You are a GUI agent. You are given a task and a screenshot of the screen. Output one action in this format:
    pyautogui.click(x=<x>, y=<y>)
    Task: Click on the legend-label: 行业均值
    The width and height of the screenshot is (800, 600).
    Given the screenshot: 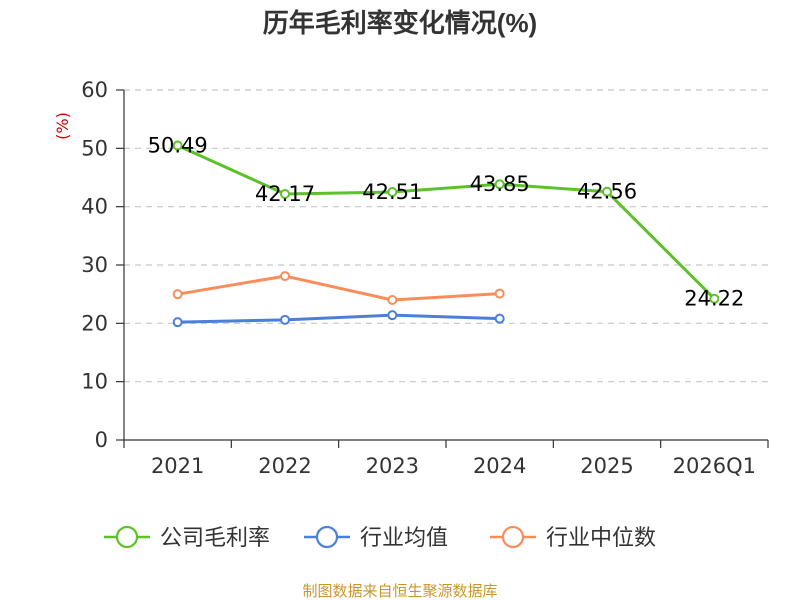 What is the action you would take?
    pyautogui.click(x=404, y=538)
    